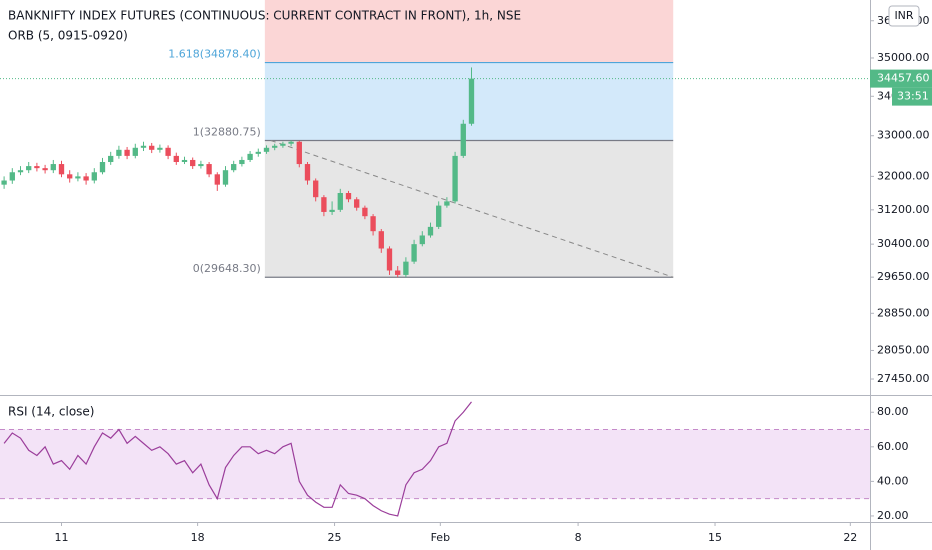  I want to click on countdown-box, so click(912, 96).